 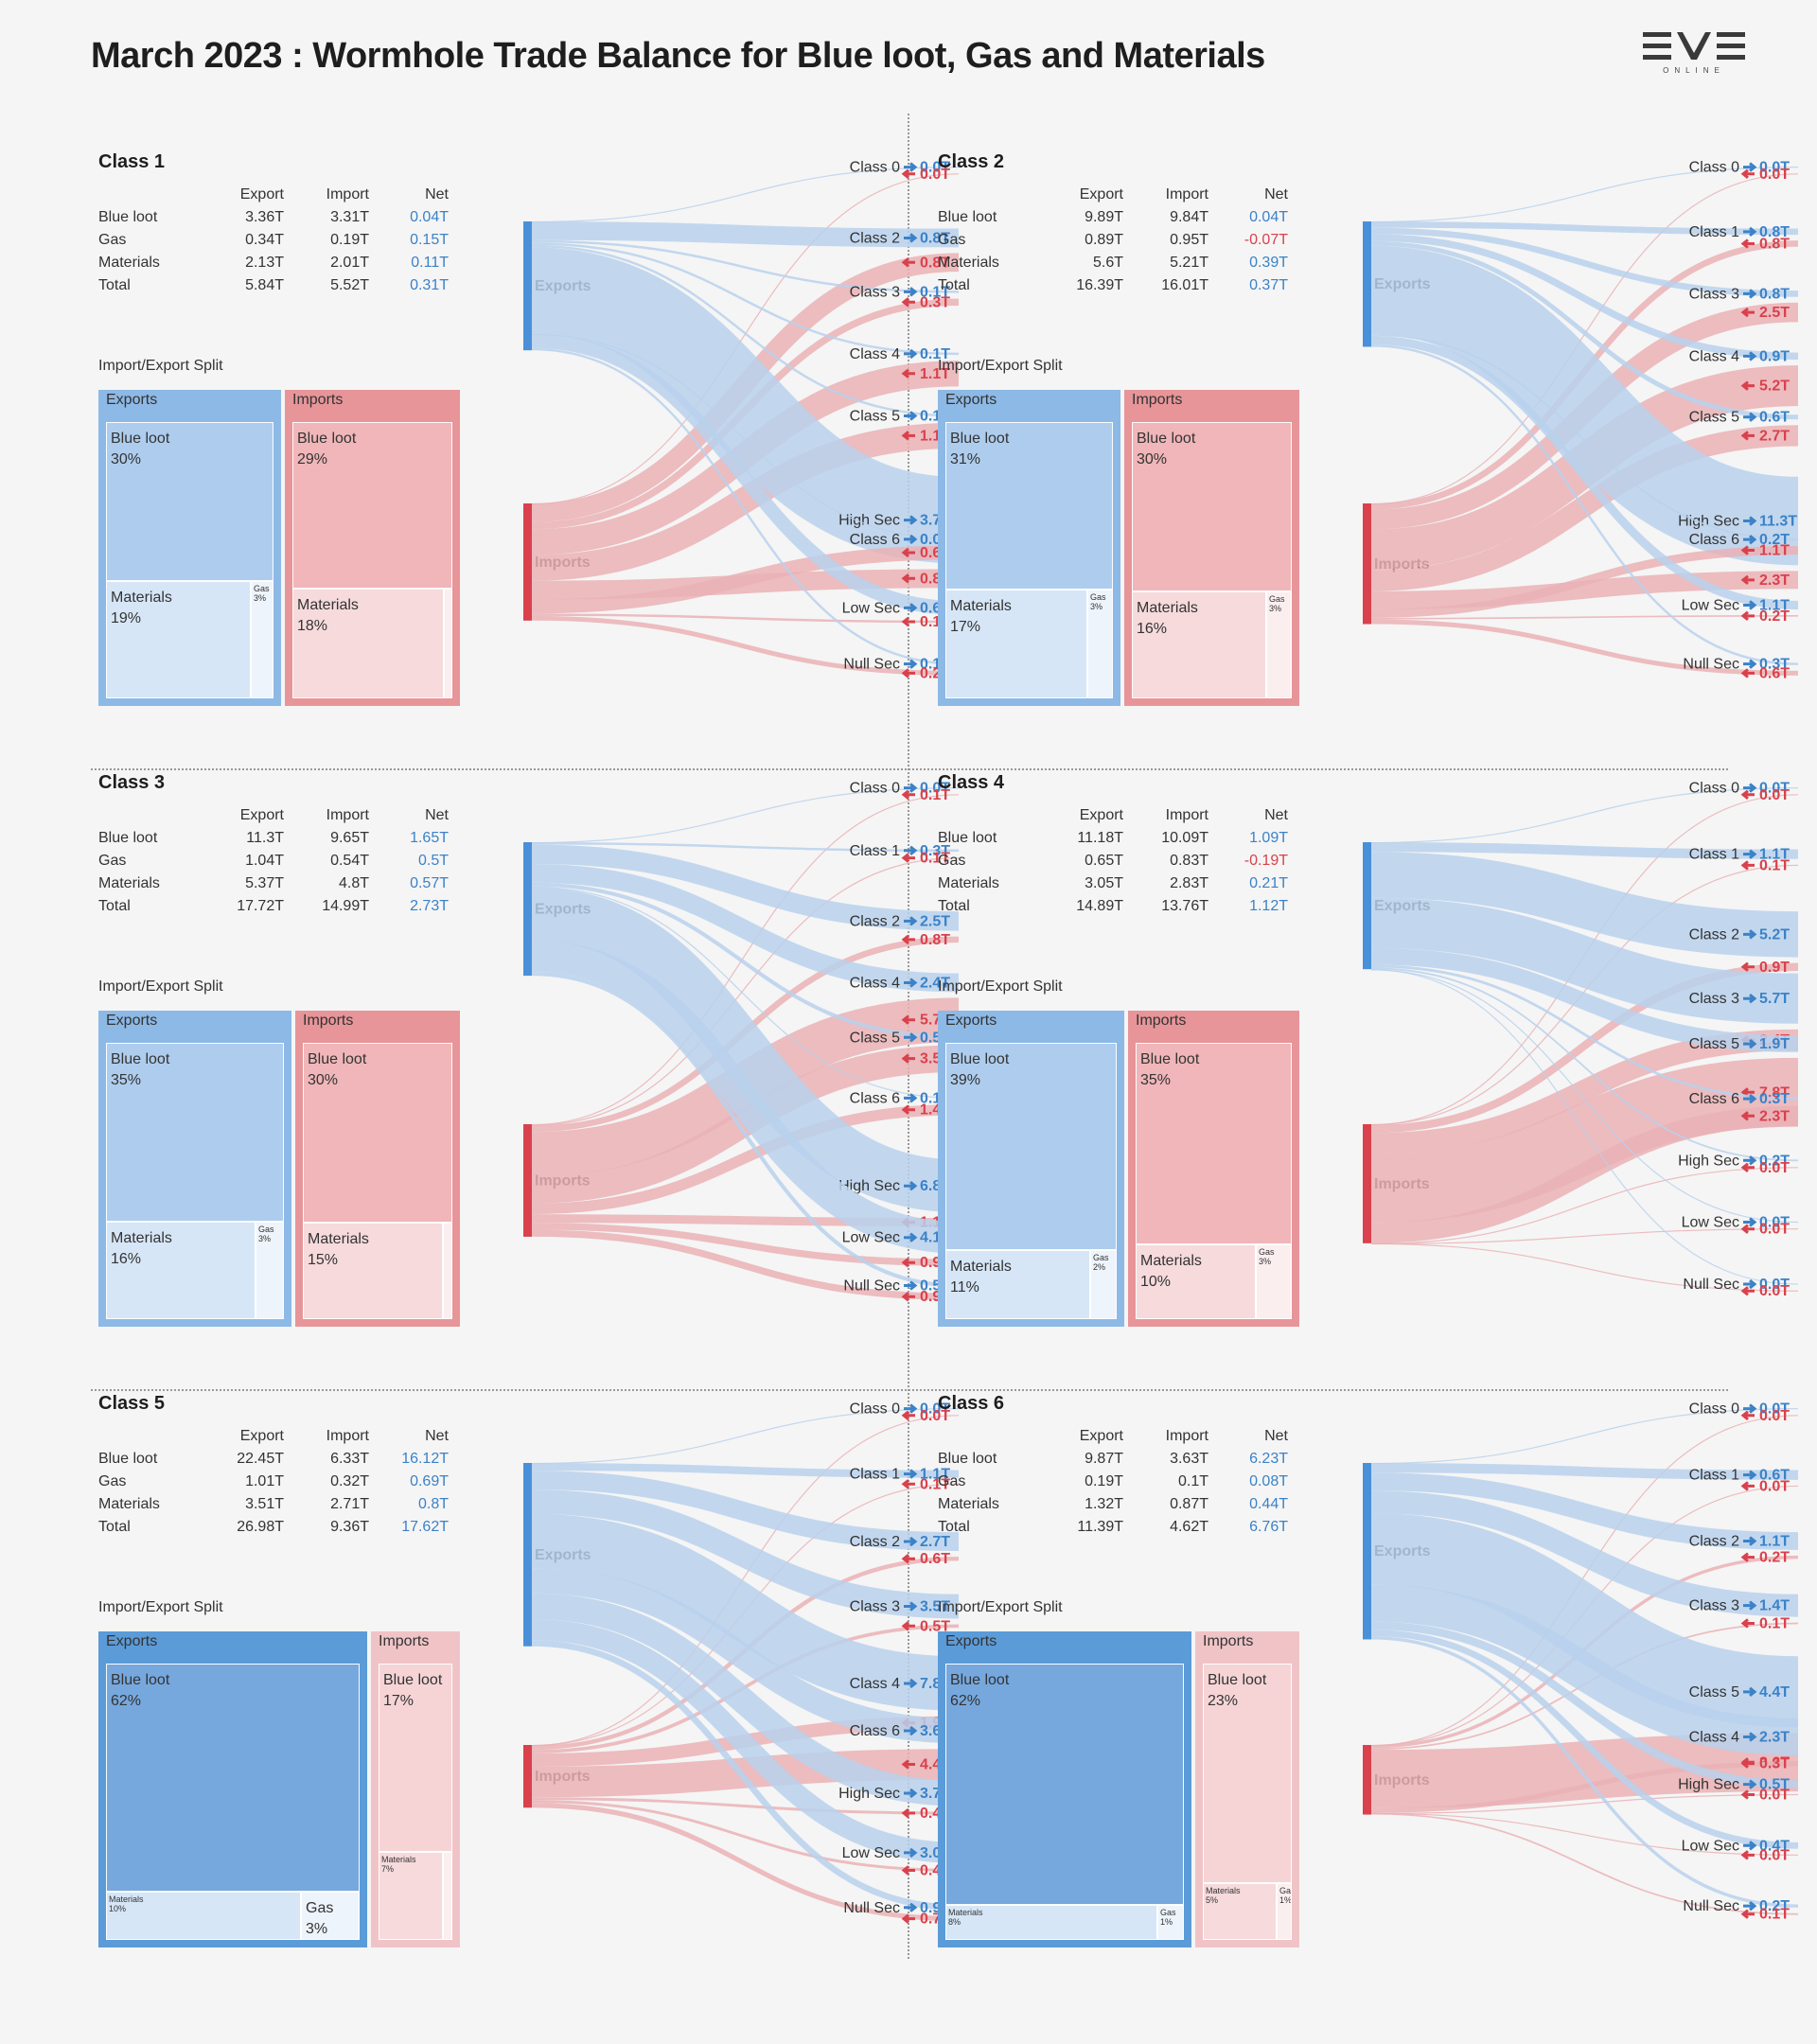 I want to click on import-flow-value: 0.6T, so click(x=1774, y=673).